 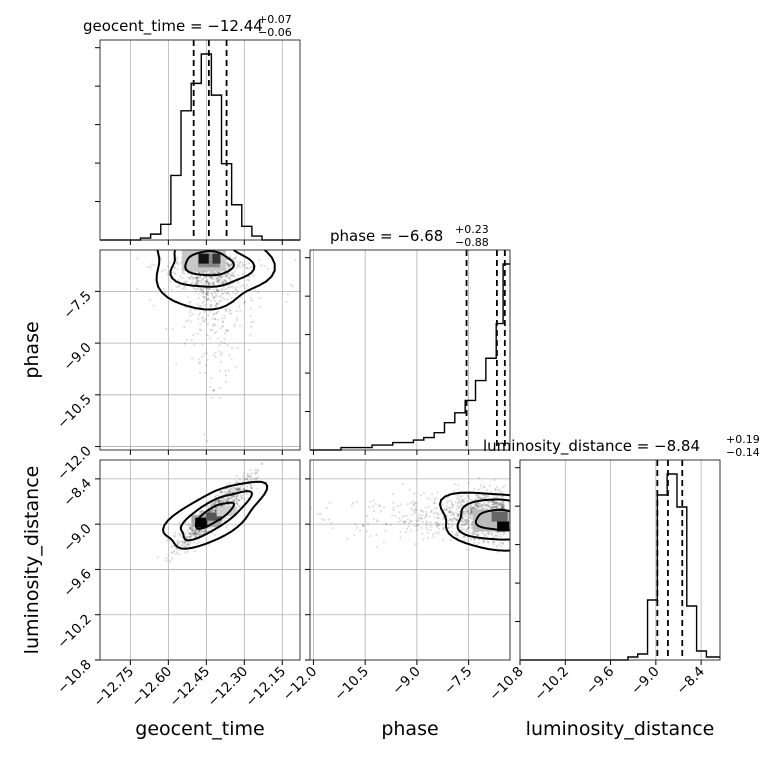 I want to click on y-axis-label-luminosity-distance: luminosity_distance, so click(x=32, y=560).